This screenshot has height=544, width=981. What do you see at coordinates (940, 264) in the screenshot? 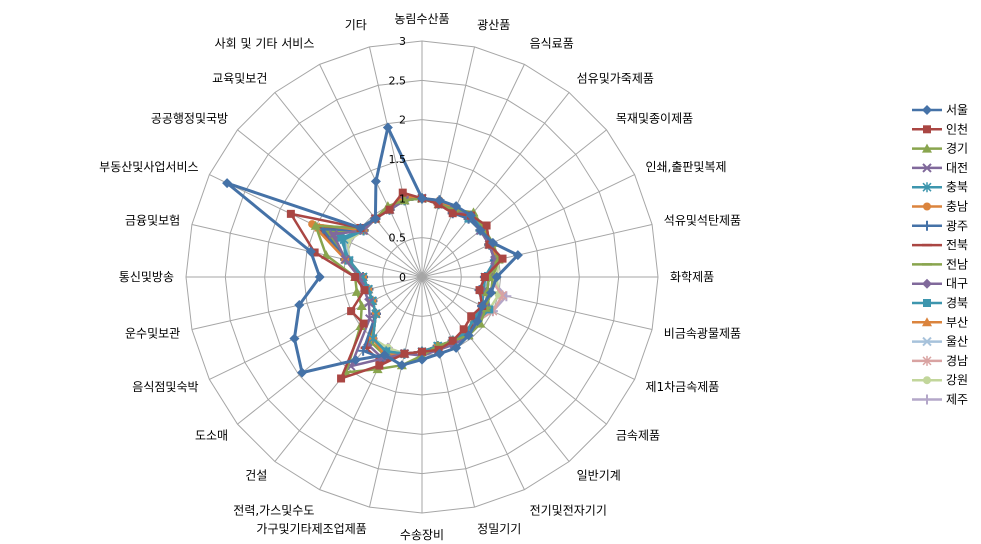
I see `legend-item: 전남` at bounding box center [940, 264].